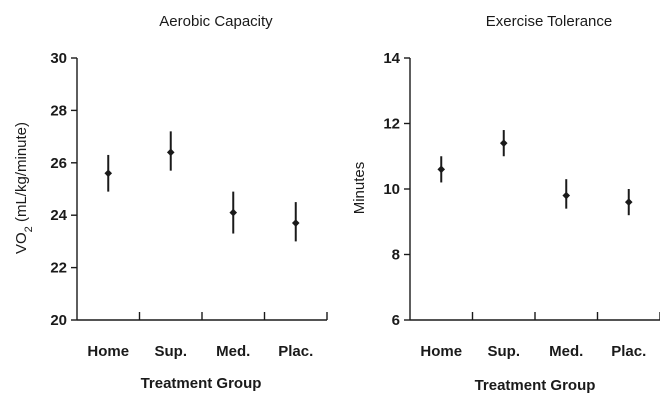 This screenshot has height=393, width=660. I want to click on chart-title-aerobic: Aerobic Capacity, so click(216, 21).